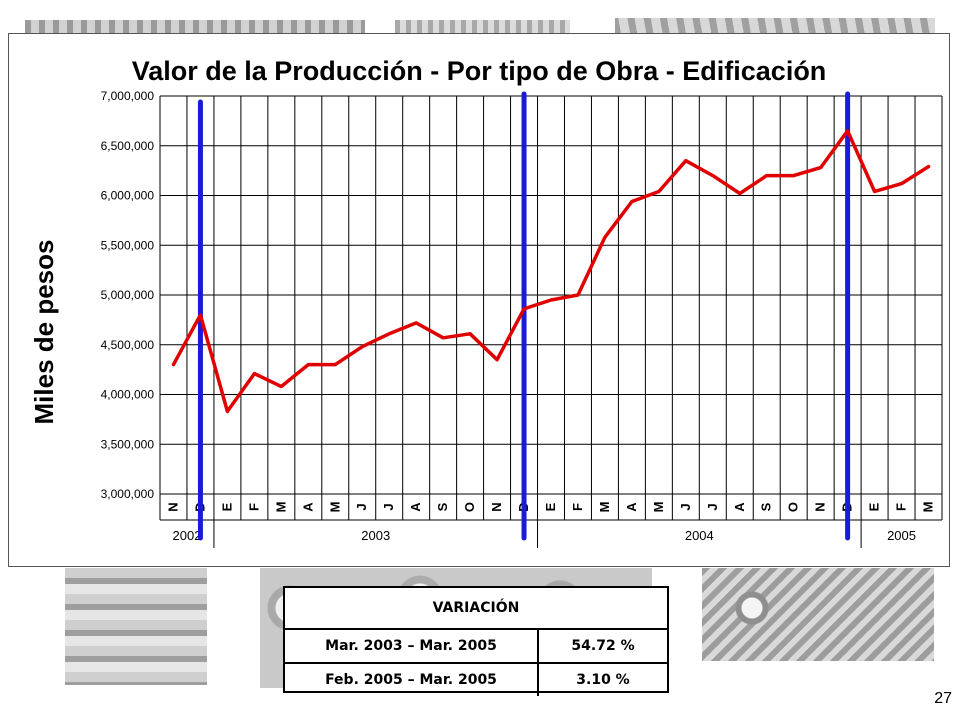 The width and height of the screenshot is (960, 720). What do you see at coordinates (128, 395) in the screenshot?
I see `y-tick-label: 4,000,000` at bounding box center [128, 395].